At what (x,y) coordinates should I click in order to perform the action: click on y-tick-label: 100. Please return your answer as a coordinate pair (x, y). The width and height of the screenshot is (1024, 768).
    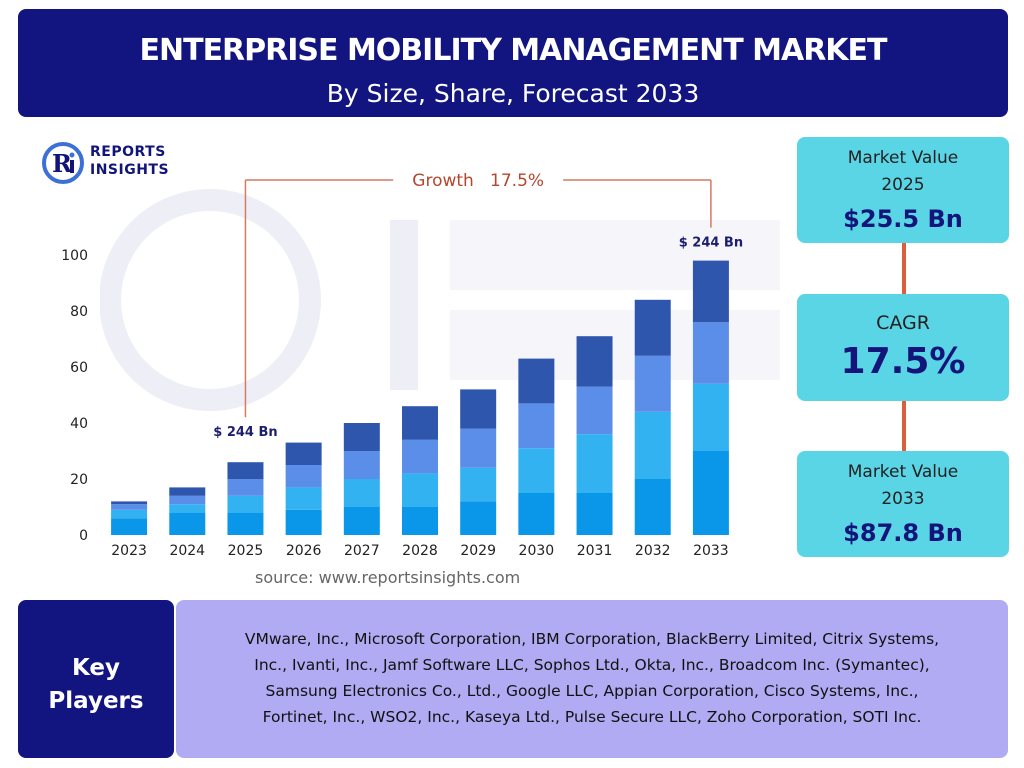
    Looking at the image, I should click on (74, 256).